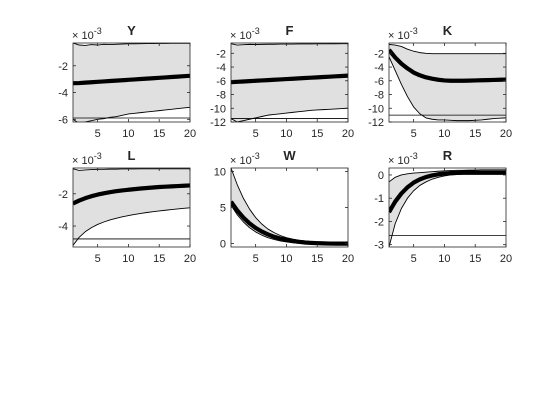 The height and width of the screenshot is (420, 560). I want to click on y-tick-label: 5, so click(223, 209).